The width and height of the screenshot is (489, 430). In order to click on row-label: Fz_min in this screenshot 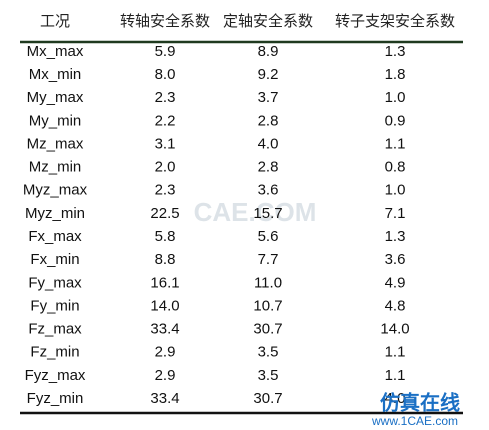, I will do `click(54, 352)`.